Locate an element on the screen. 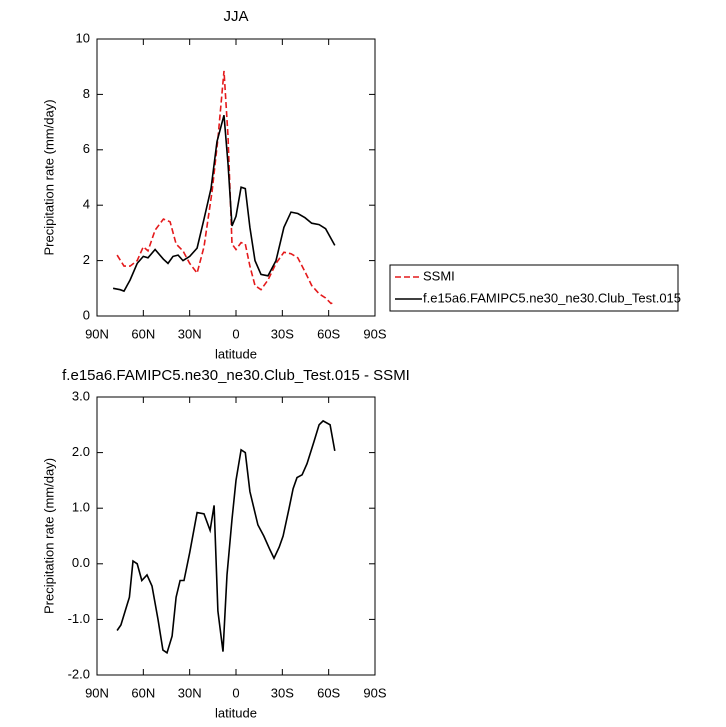 Image resolution: width=726 pixels, height=727 pixels. y-tick-label: 3.0 is located at coordinates (81, 395).